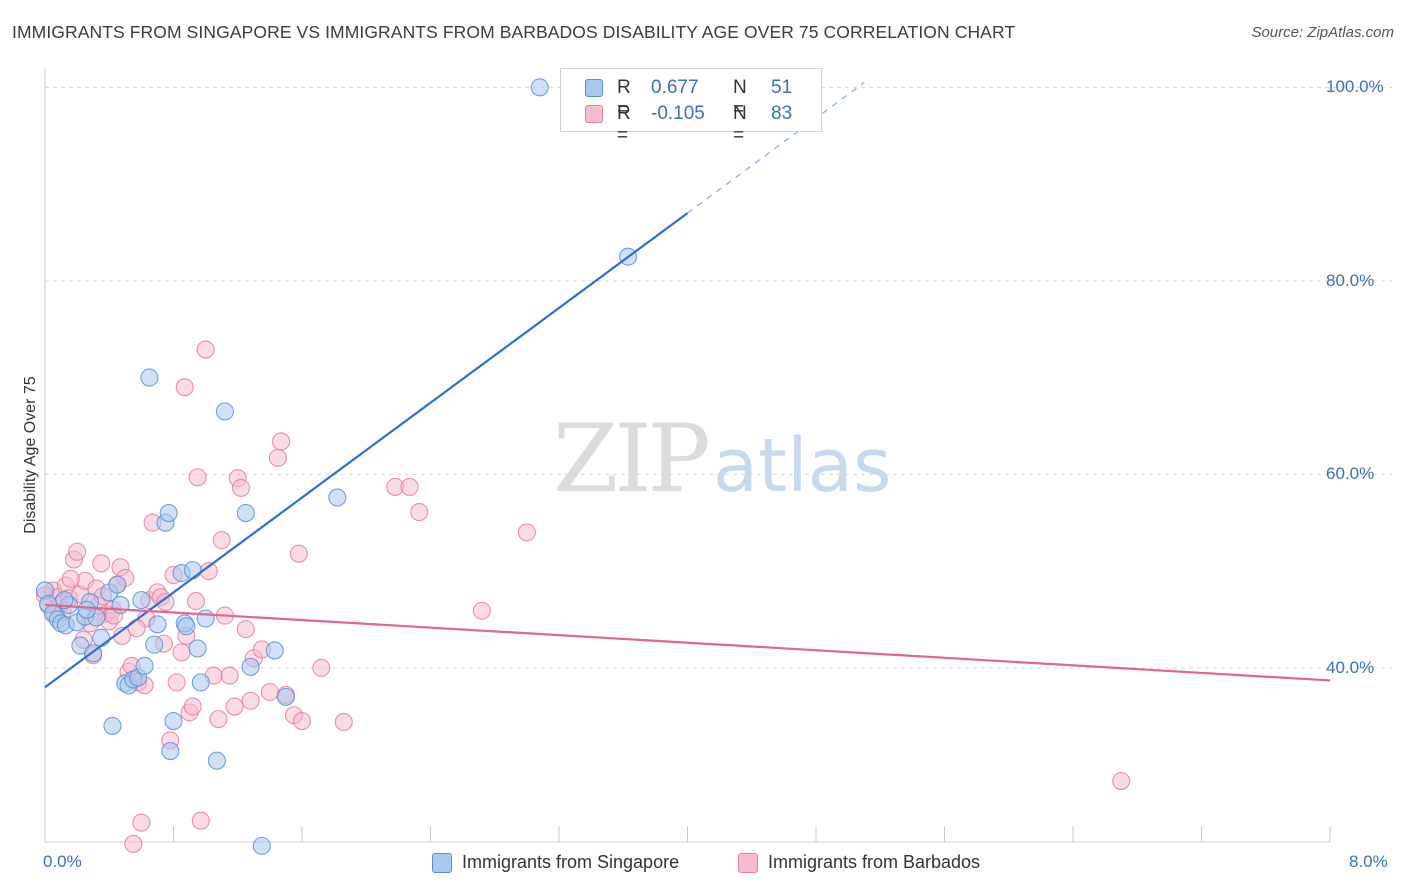 The image size is (1406, 892). What do you see at coordinates (1368, 861) in the screenshot?
I see `x-tick-label-max: 8.0%` at bounding box center [1368, 861].